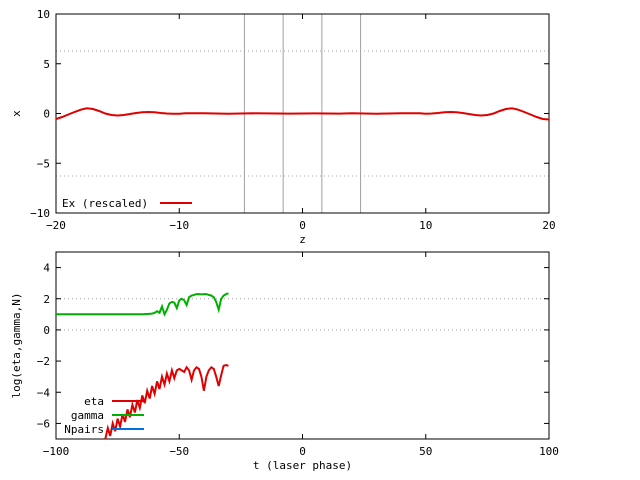  Describe the element at coordinates (94, 401) in the screenshot. I see `bottom-legend-label: eta` at that location.